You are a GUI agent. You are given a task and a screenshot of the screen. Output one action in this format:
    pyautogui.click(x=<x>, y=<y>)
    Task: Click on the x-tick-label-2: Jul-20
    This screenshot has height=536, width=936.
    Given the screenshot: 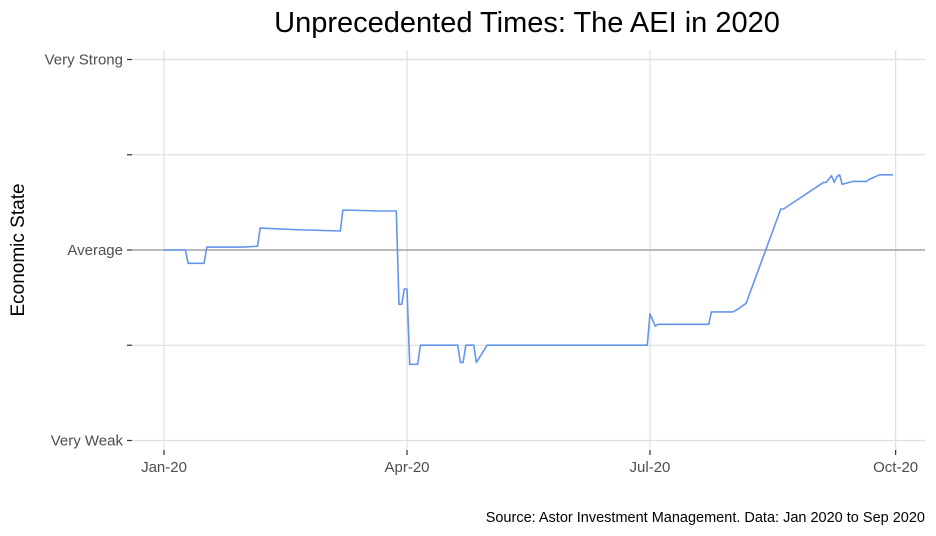 What is the action you would take?
    pyautogui.click(x=650, y=467)
    